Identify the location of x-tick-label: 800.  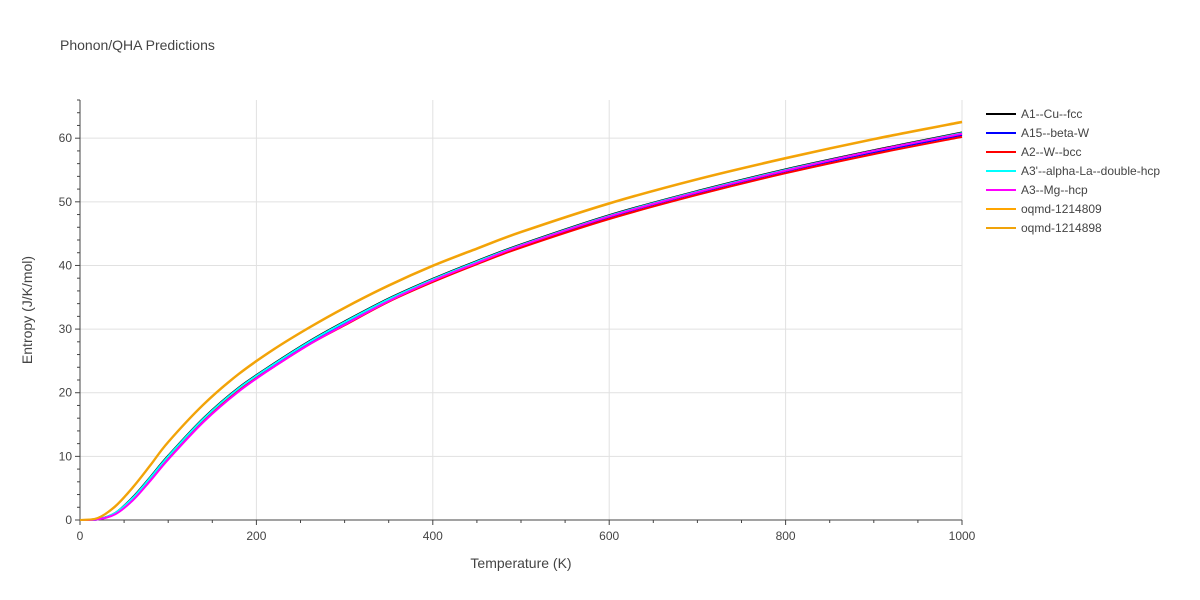
(786, 536).